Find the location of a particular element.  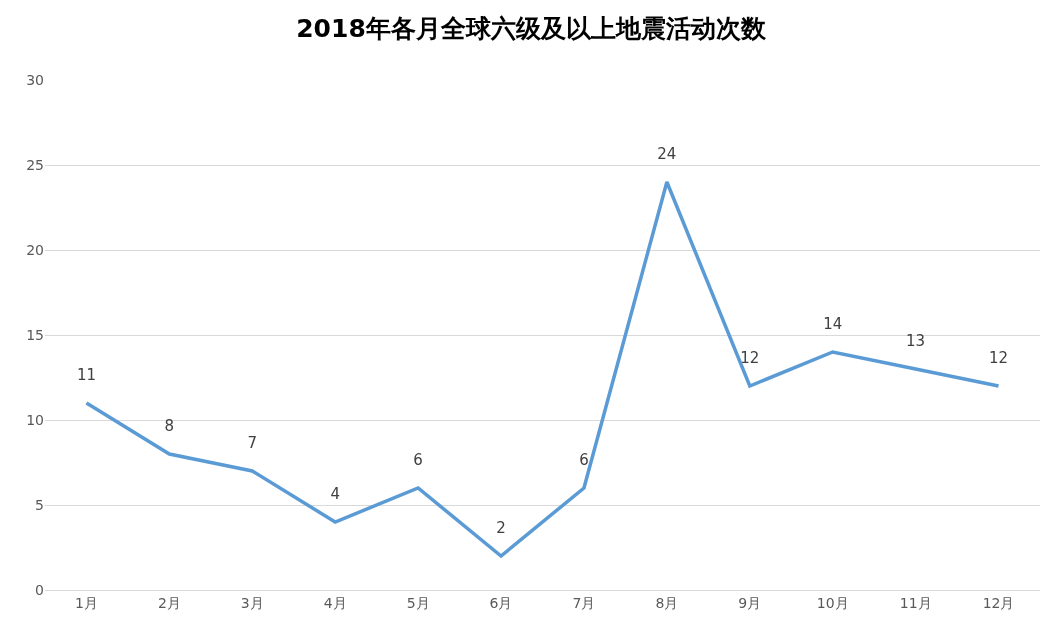

data-label: 2 is located at coordinates (501, 527).